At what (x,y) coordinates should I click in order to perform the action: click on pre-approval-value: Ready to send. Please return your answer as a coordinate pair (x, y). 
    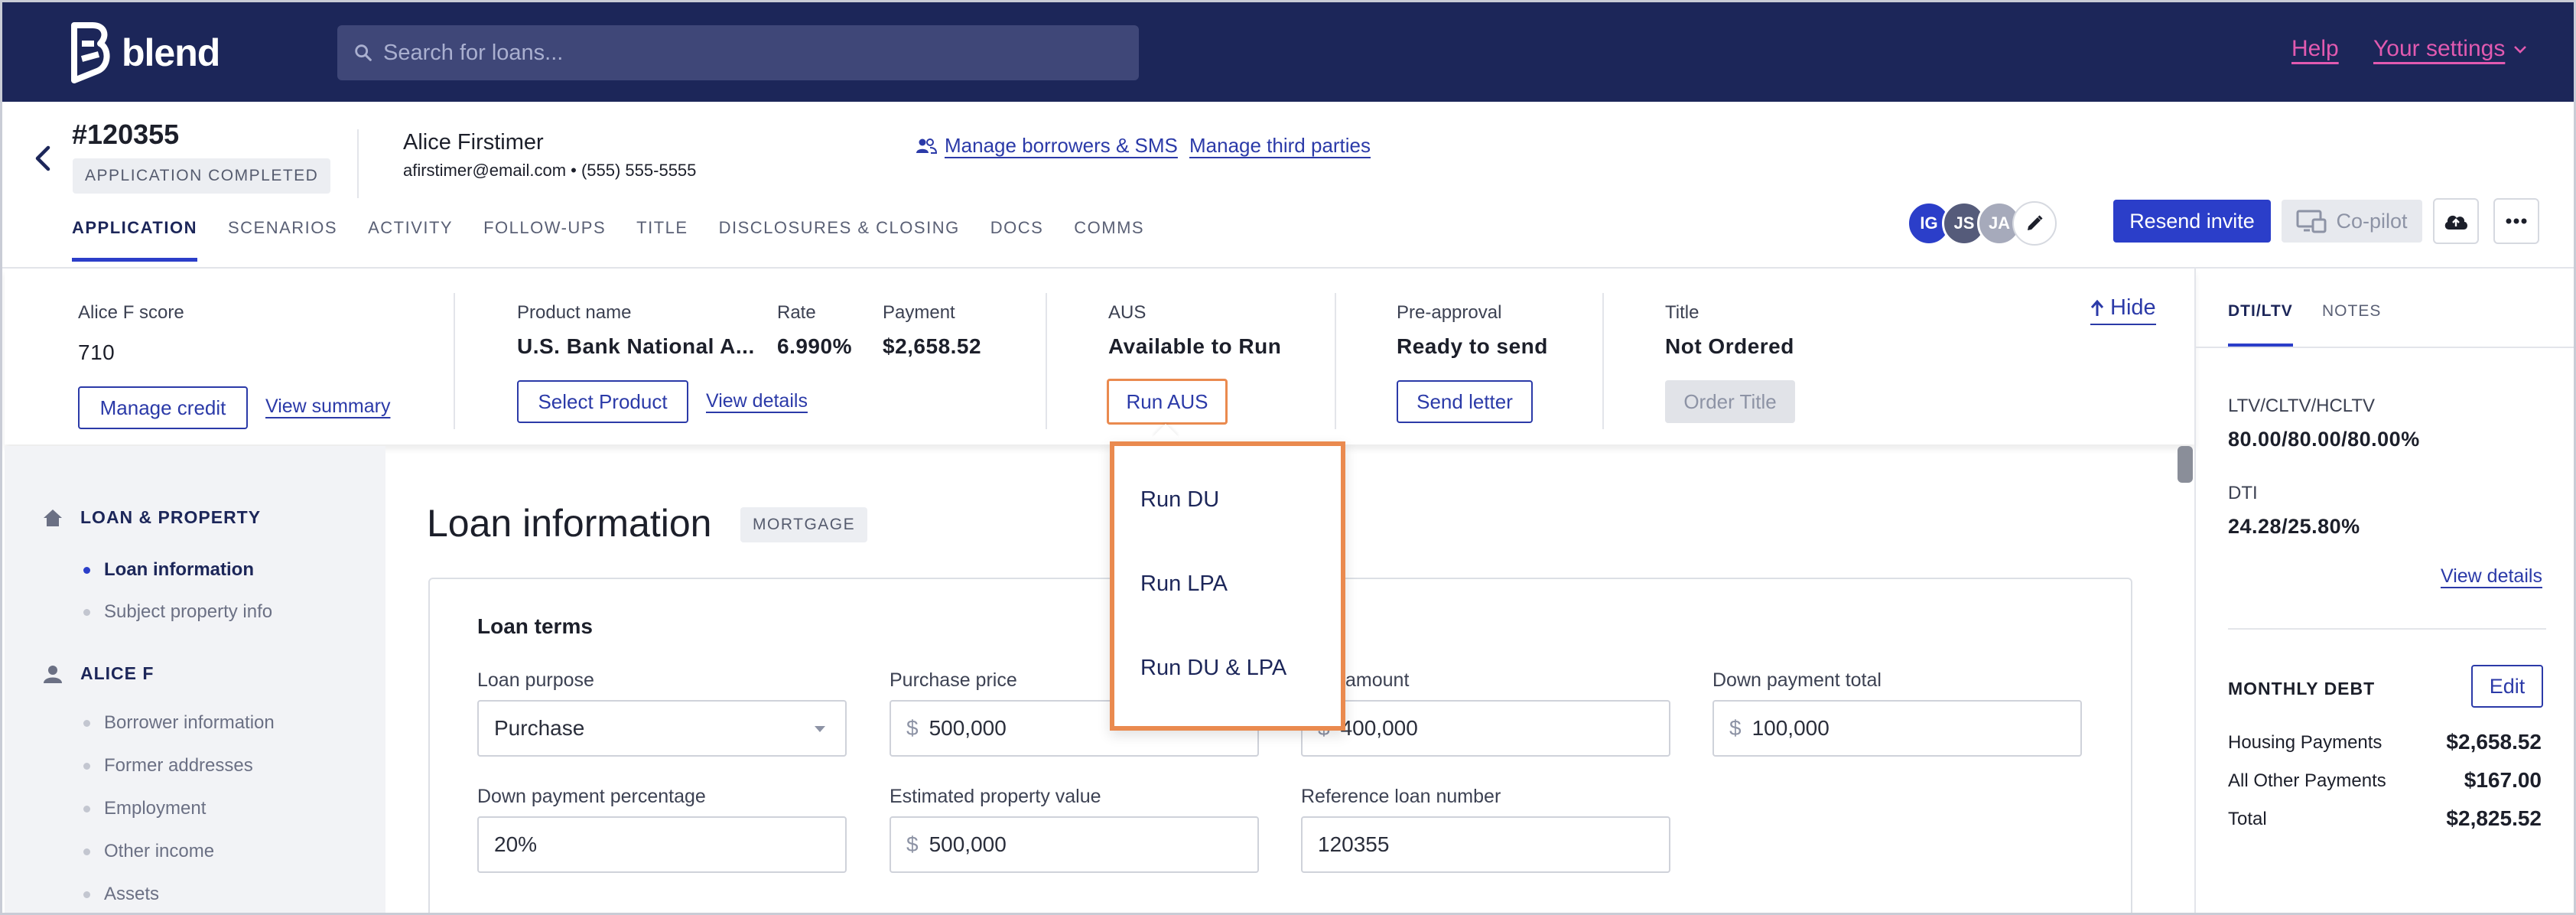
    Looking at the image, I should click on (1472, 346).